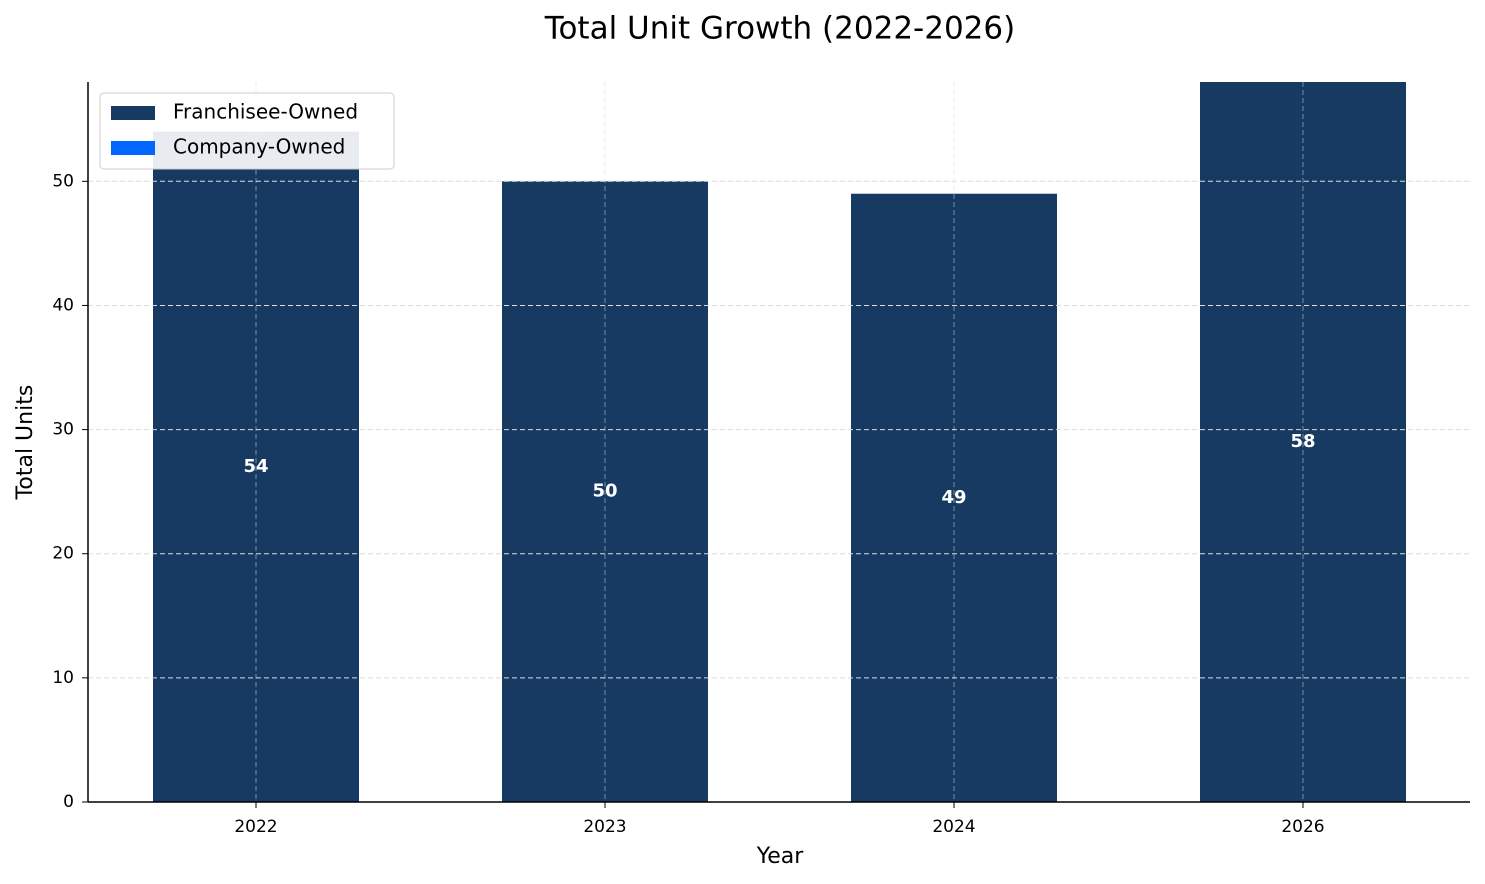  I want to click on x-tick-label: 2023, so click(604, 827).